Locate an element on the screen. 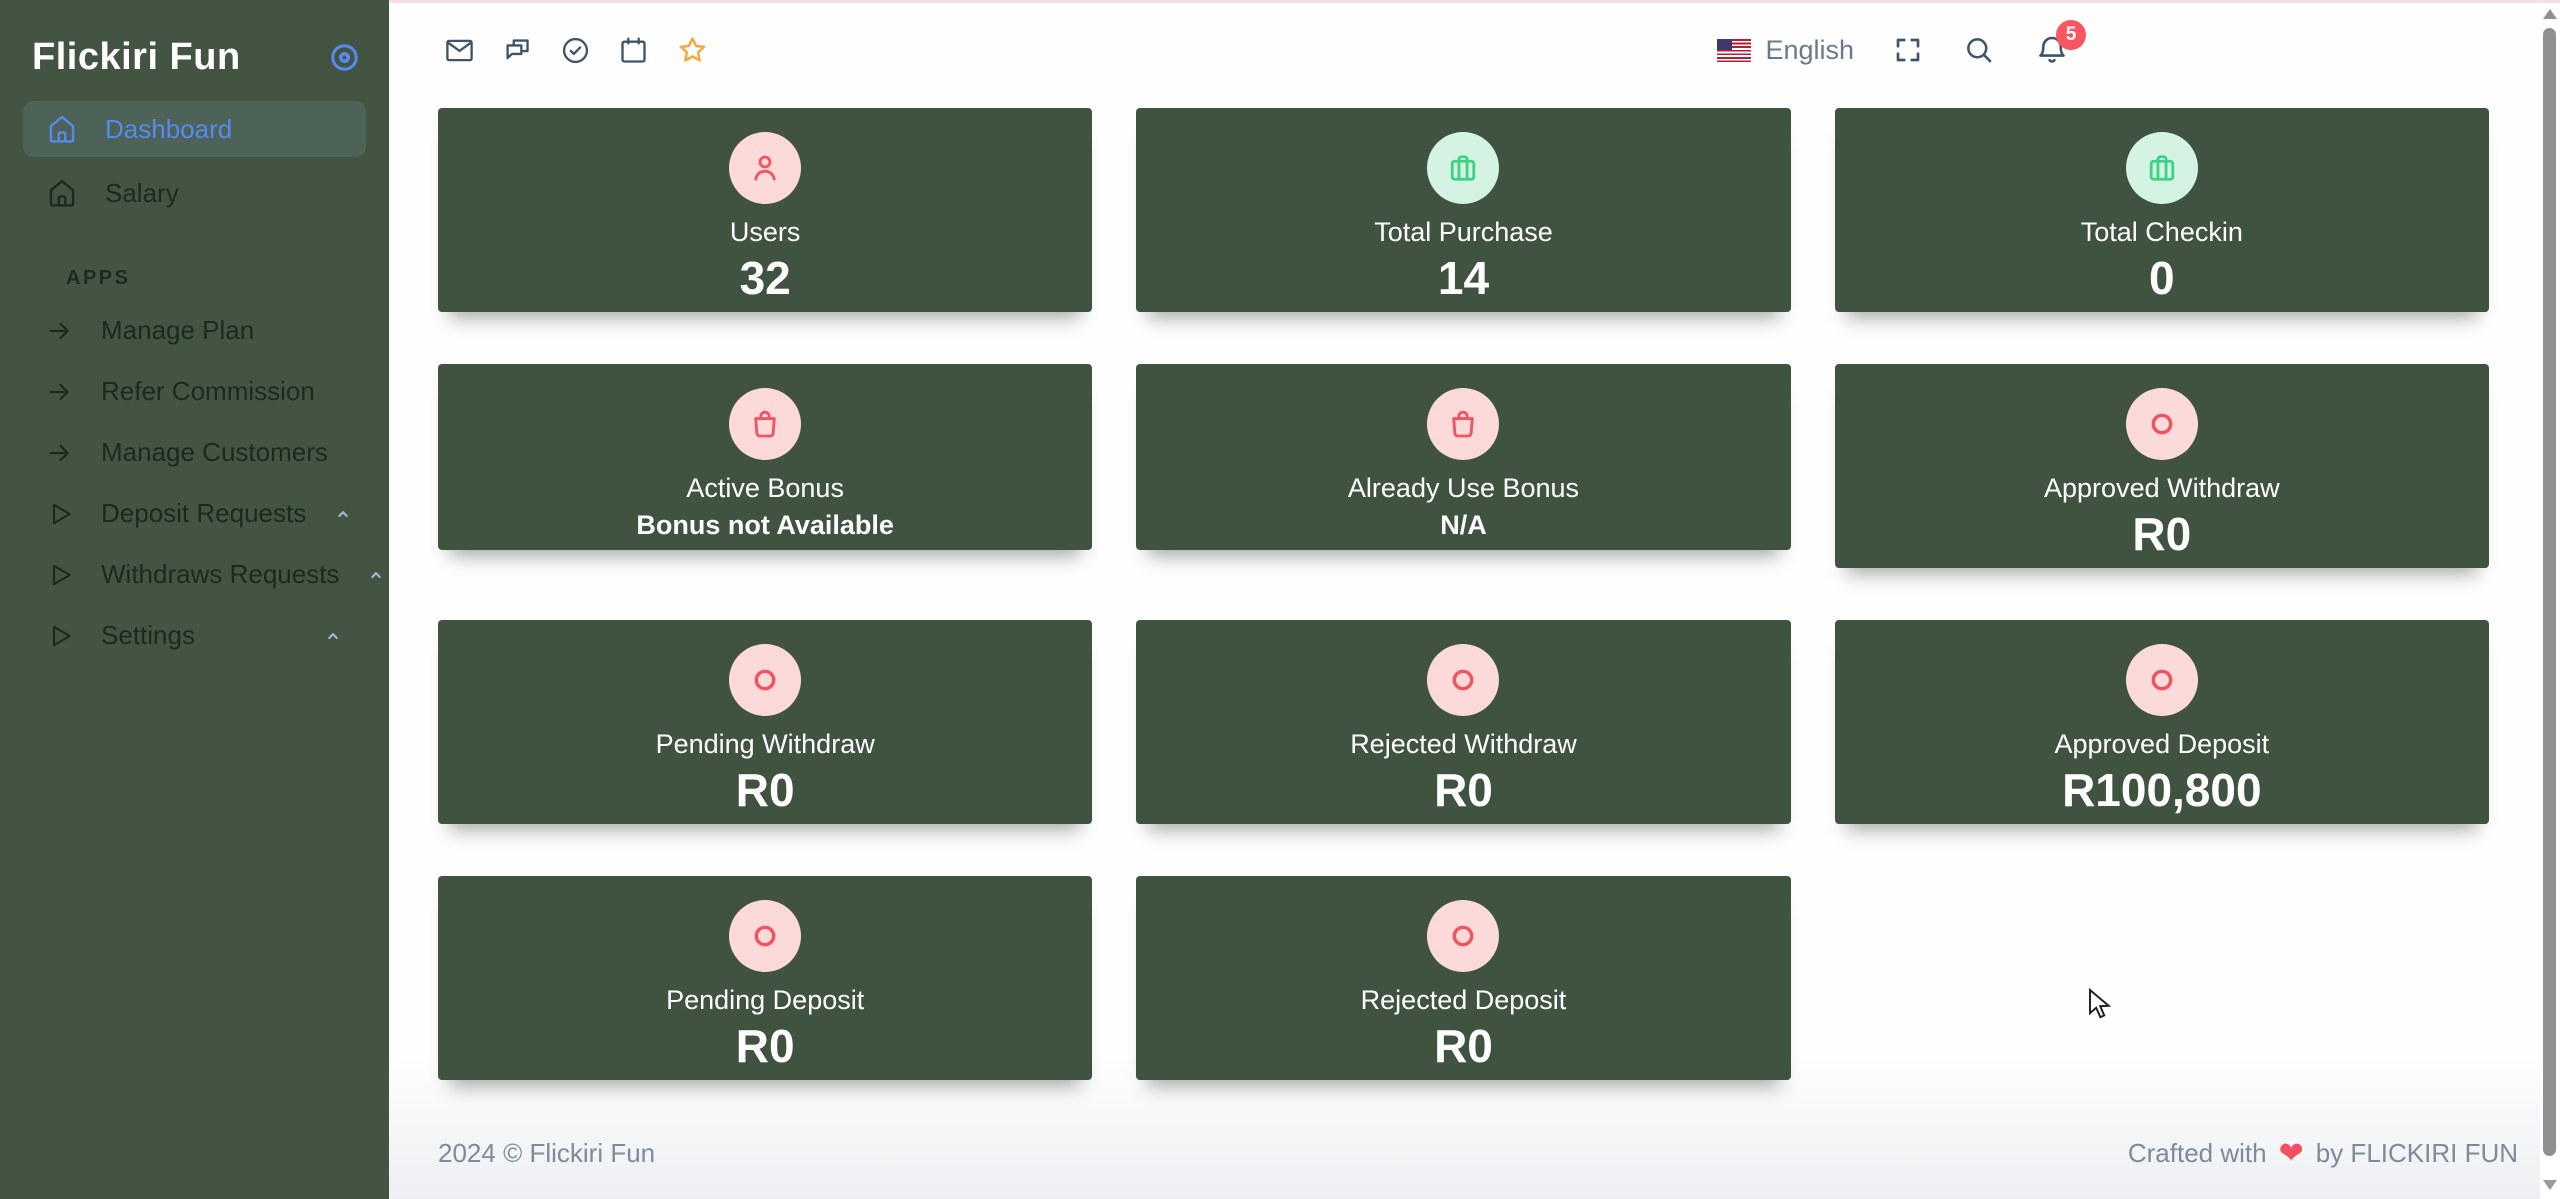 This screenshot has height=1199, width=2560. sidebar-item-manage-customers: Manage Customers is located at coordinates (194, 452).